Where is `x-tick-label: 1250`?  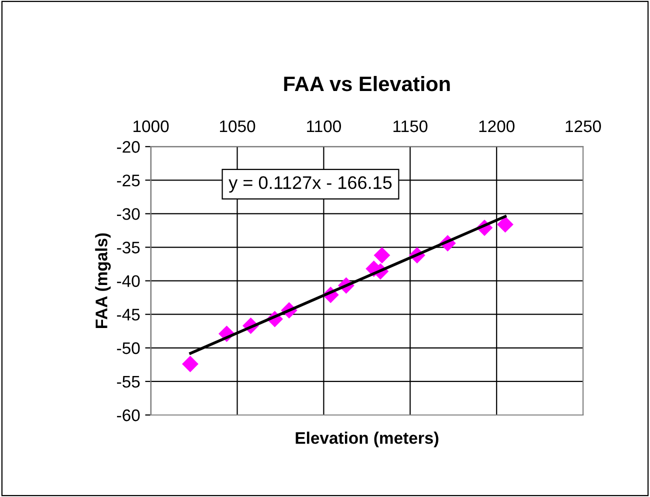 x-tick-label: 1250 is located at coordinates (583, 126).